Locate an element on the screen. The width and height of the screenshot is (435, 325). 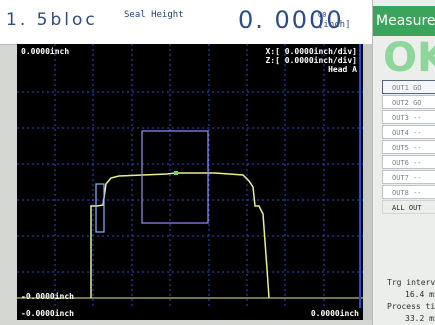
graph-bottom-left-label: -0.0000inch is located at coordinates (47, 296).